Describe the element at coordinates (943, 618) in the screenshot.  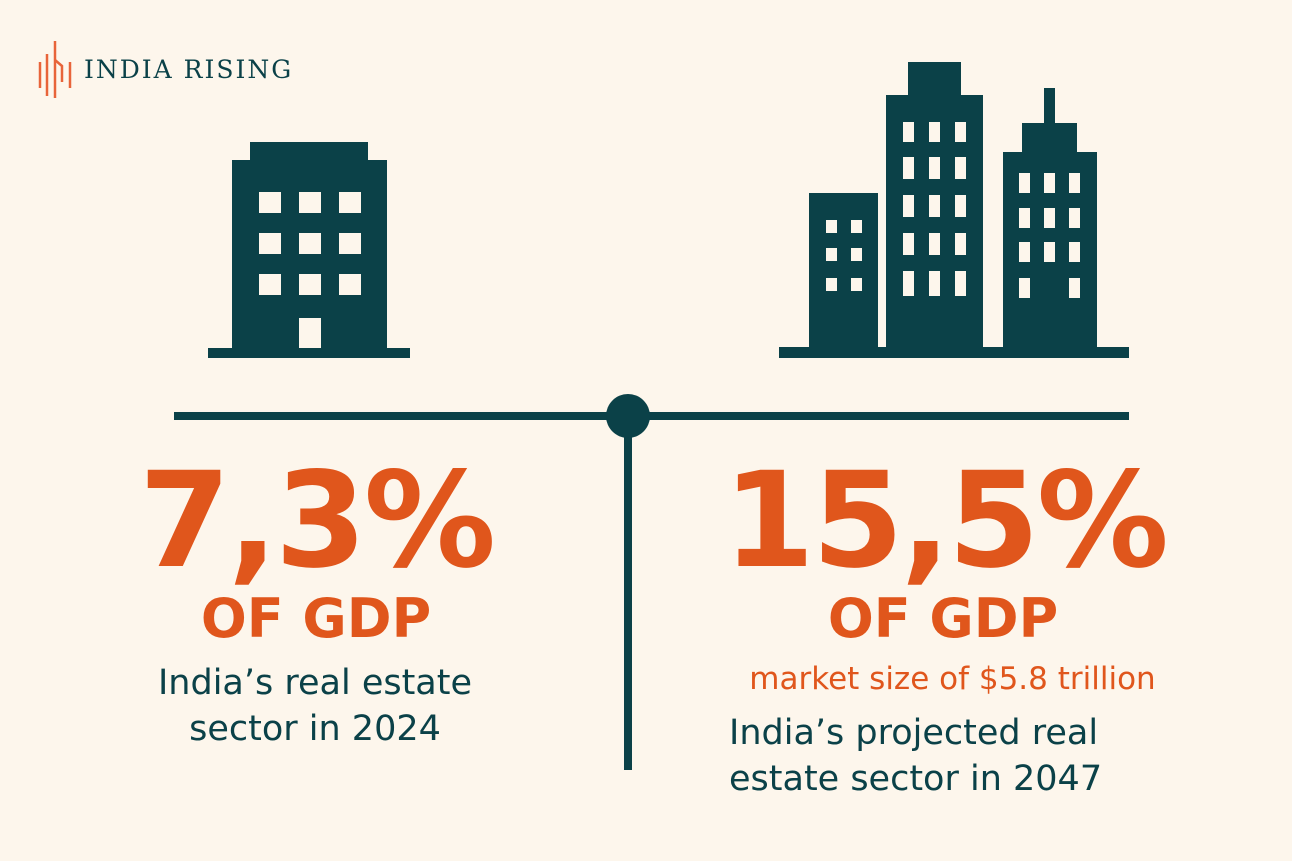
I see `right-unit: OF GDP` at that location.